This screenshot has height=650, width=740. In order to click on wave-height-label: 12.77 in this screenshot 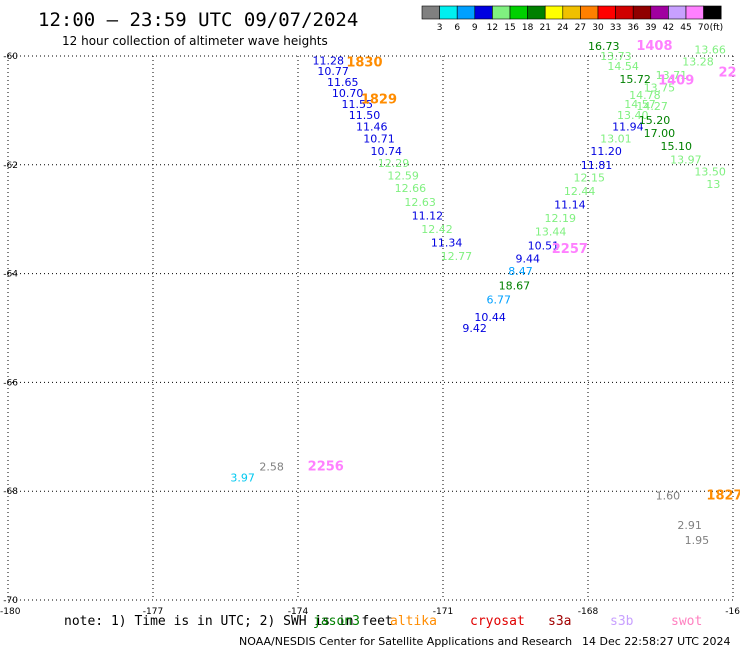, I will do `click(457, 256)`.